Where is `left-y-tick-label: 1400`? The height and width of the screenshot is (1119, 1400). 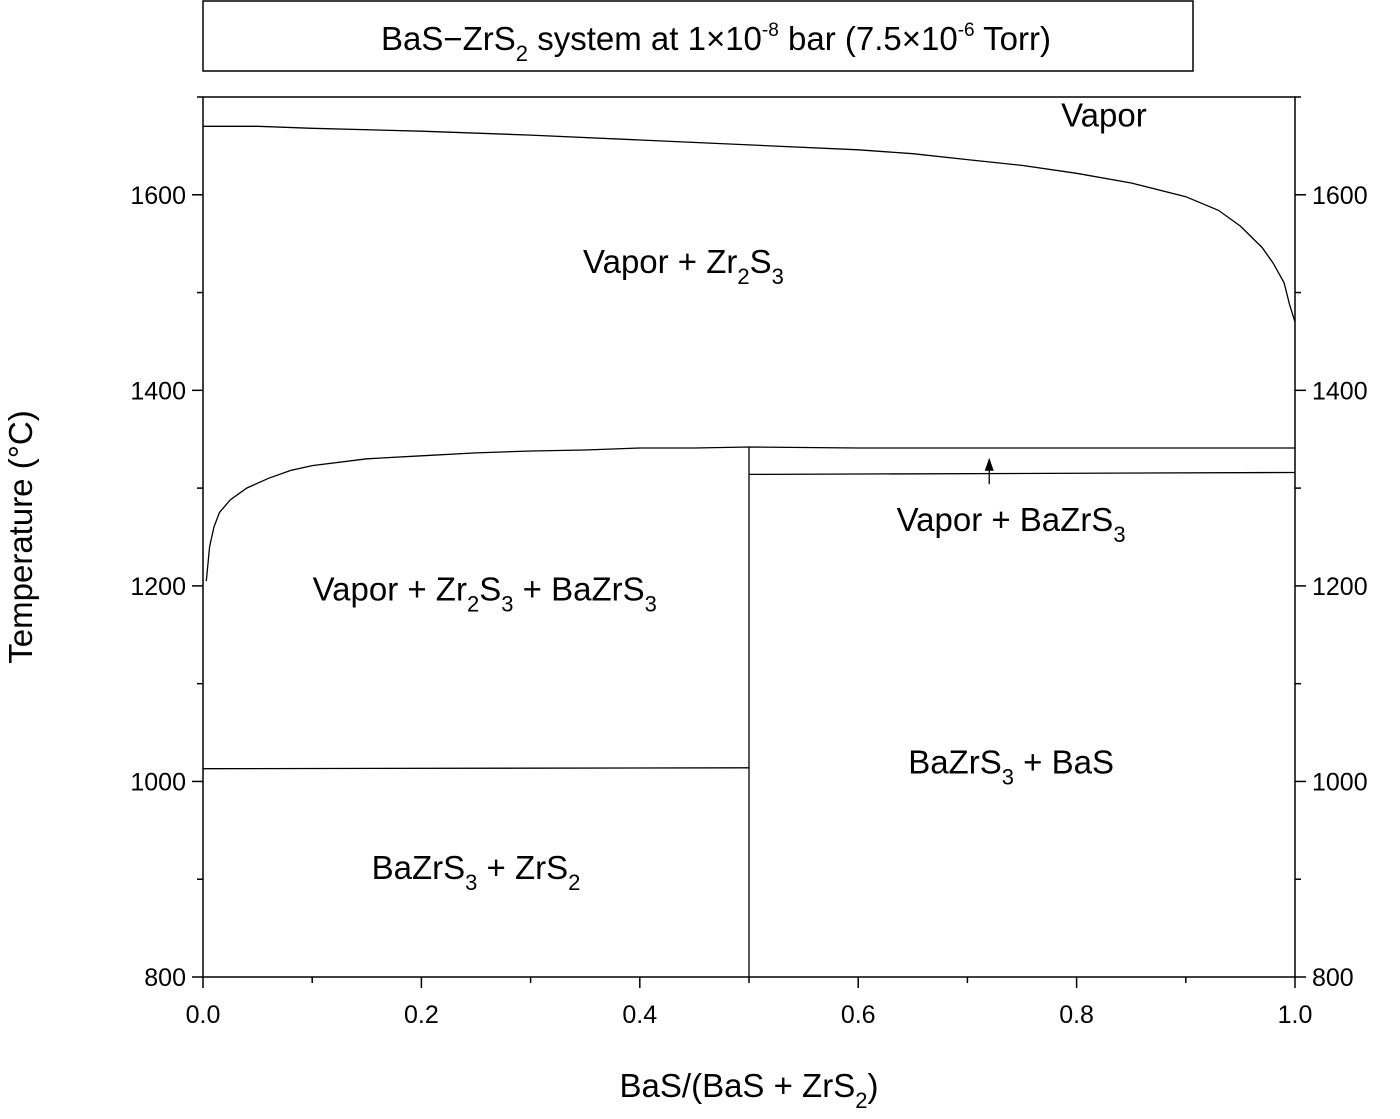
left-y-tick-label: 1400 is located at coordinates (158, 391).